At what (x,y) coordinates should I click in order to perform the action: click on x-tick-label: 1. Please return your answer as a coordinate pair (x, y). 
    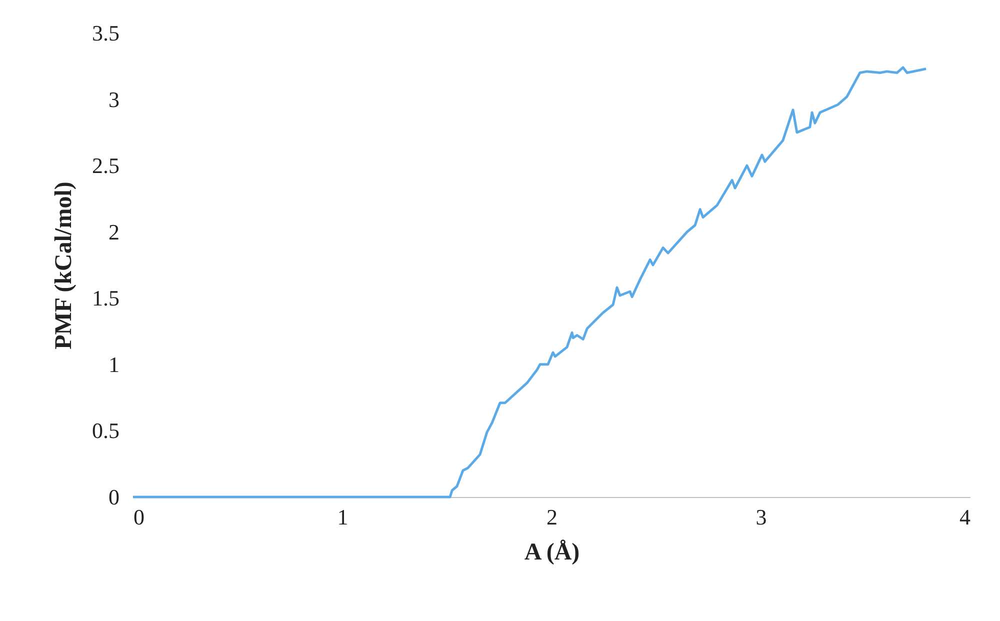
    Looking at the image, I should click on (342, 517).